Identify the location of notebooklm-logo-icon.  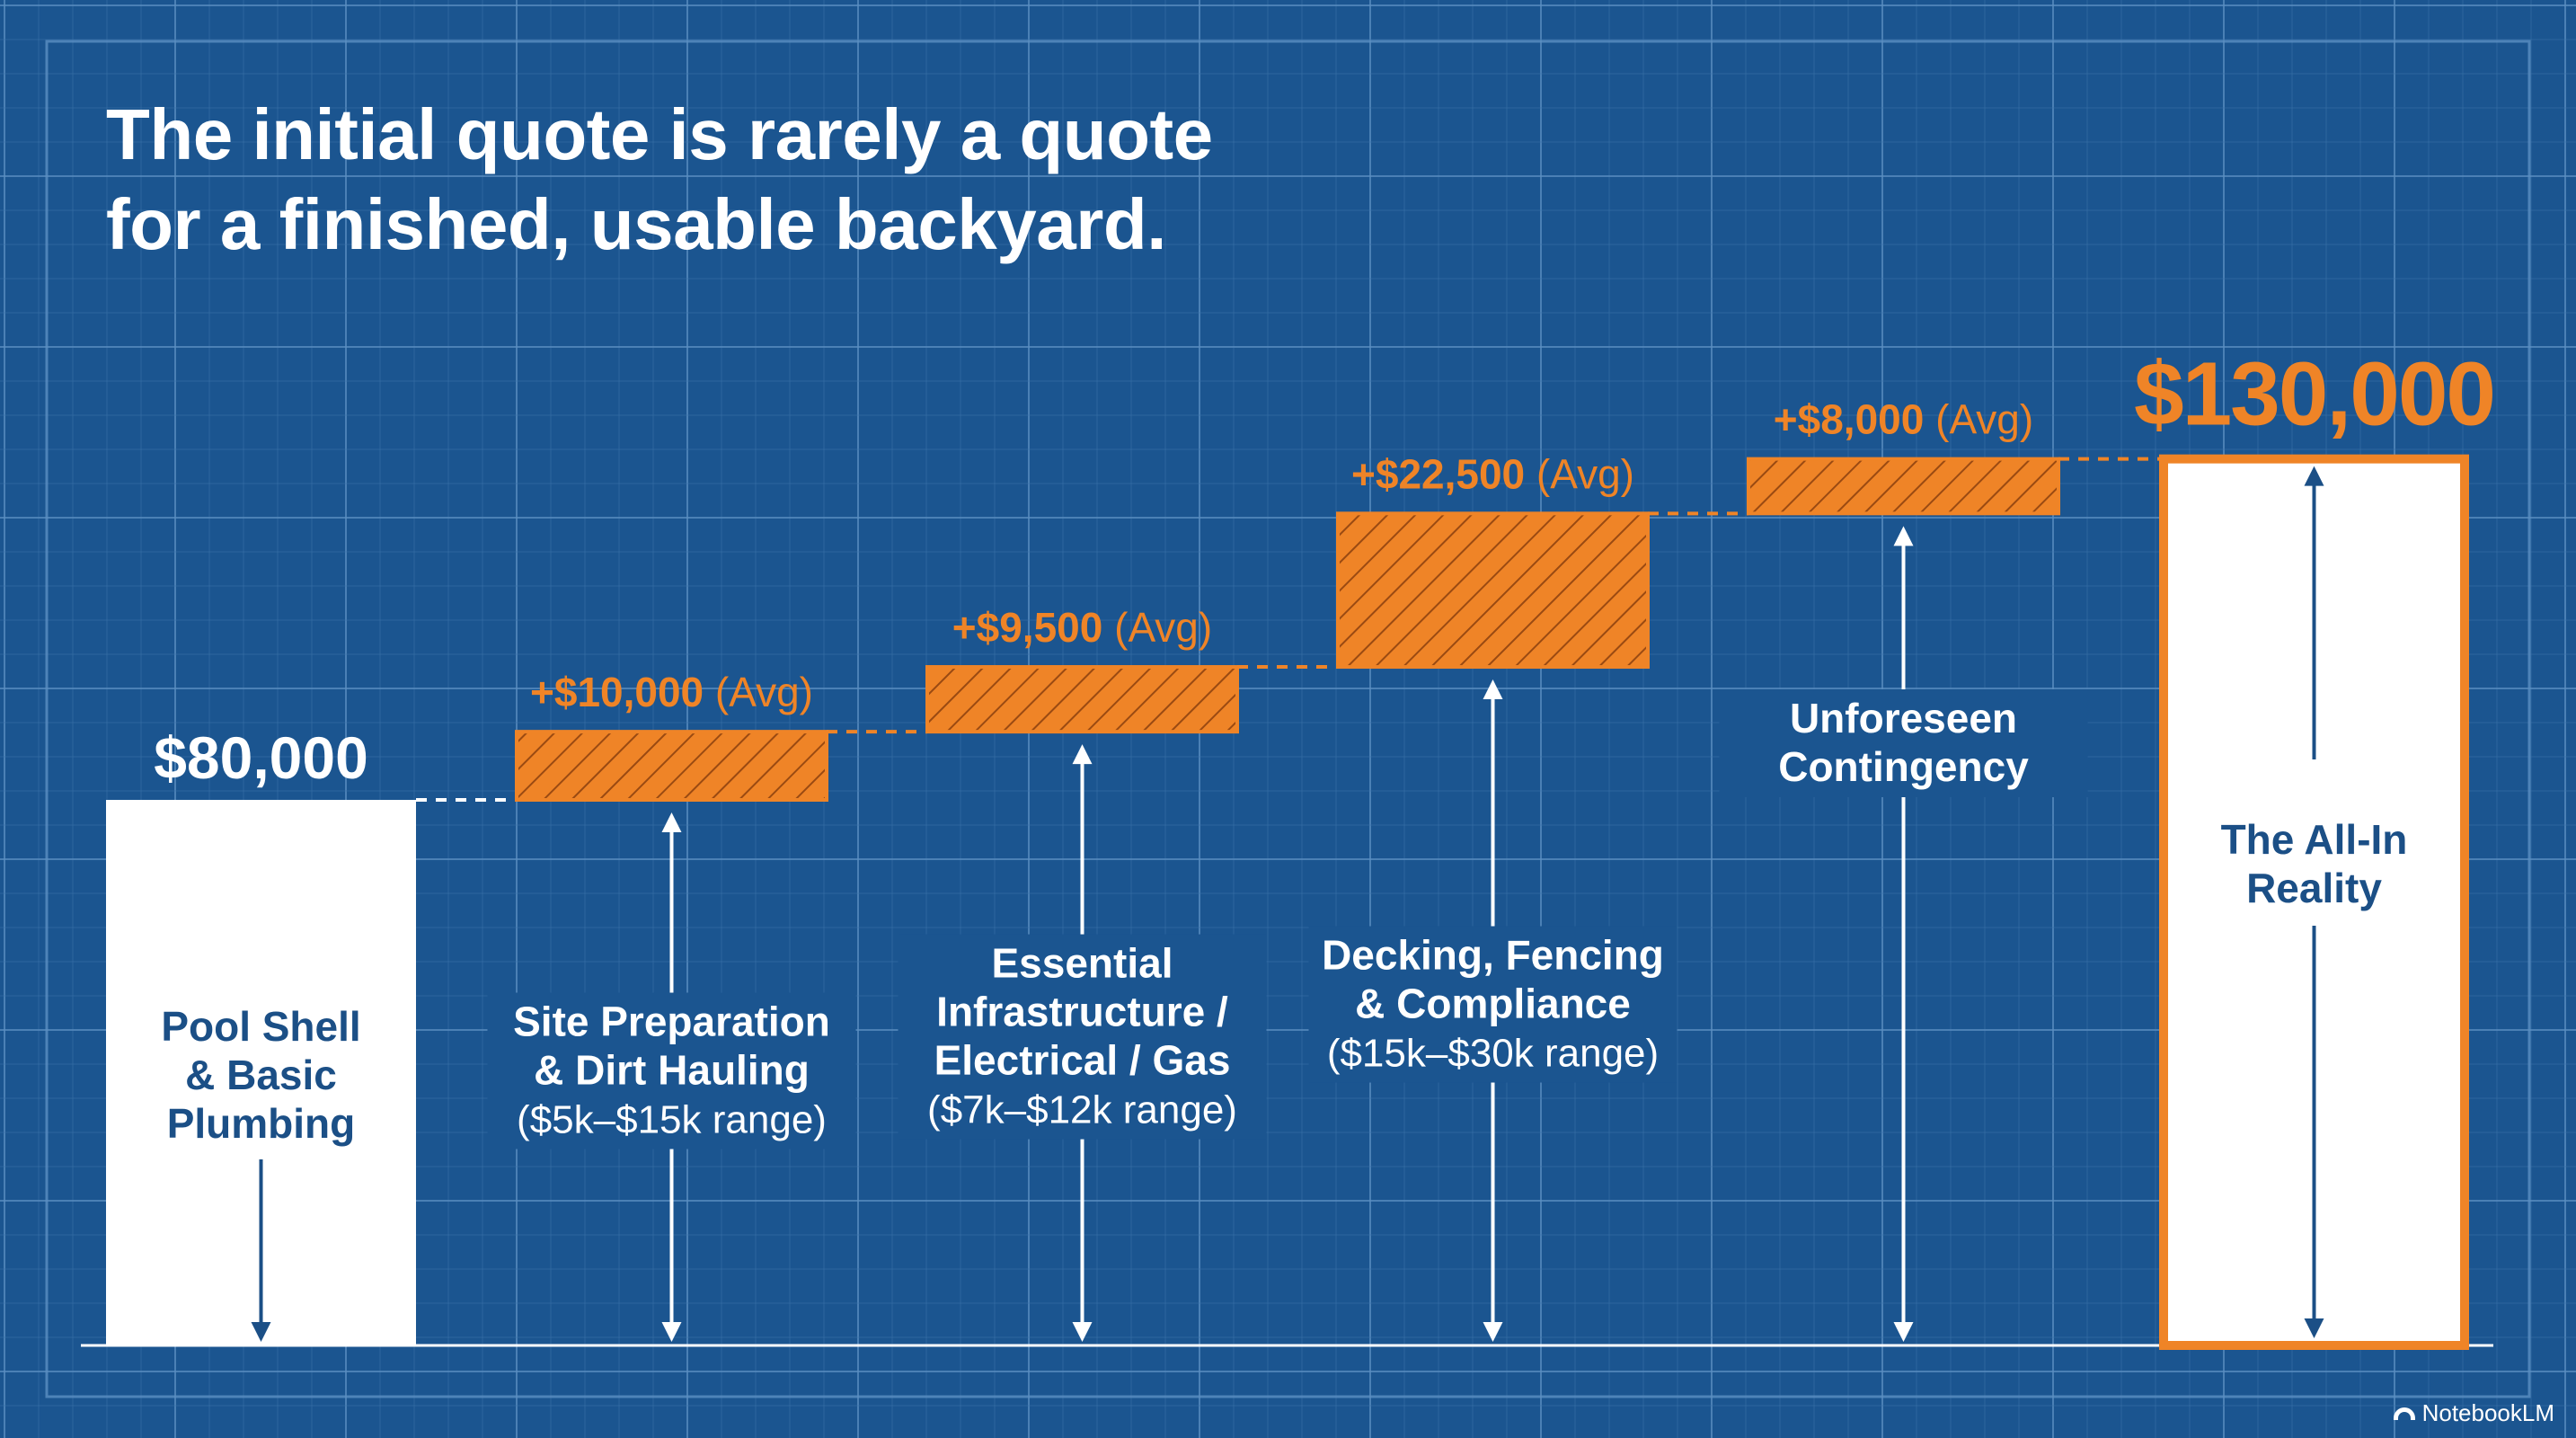
(2404, 1413).